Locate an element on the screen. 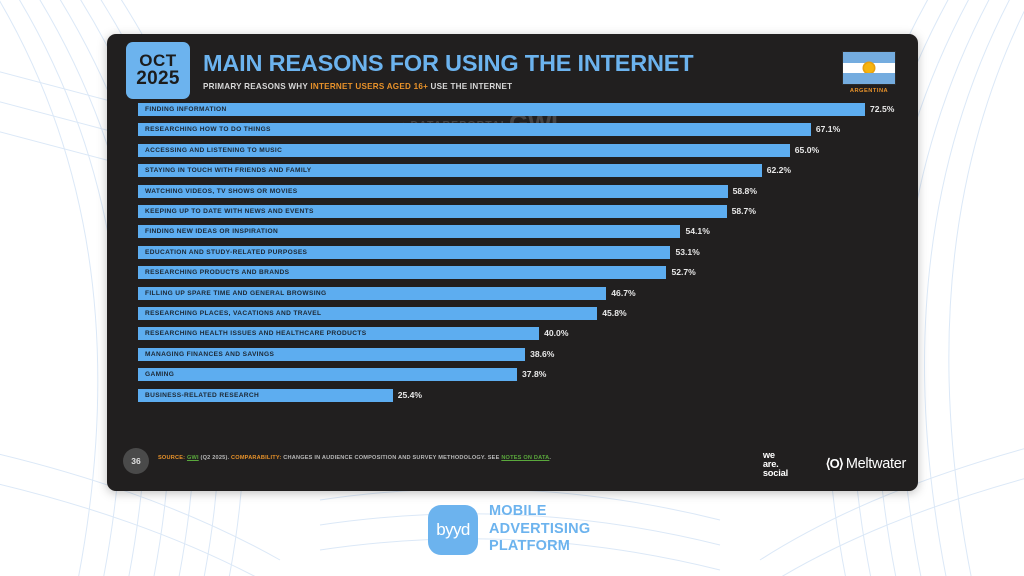 The image size is (1024, 576). source-detail: (Q2 2025). is located at coordinates (214, 458).